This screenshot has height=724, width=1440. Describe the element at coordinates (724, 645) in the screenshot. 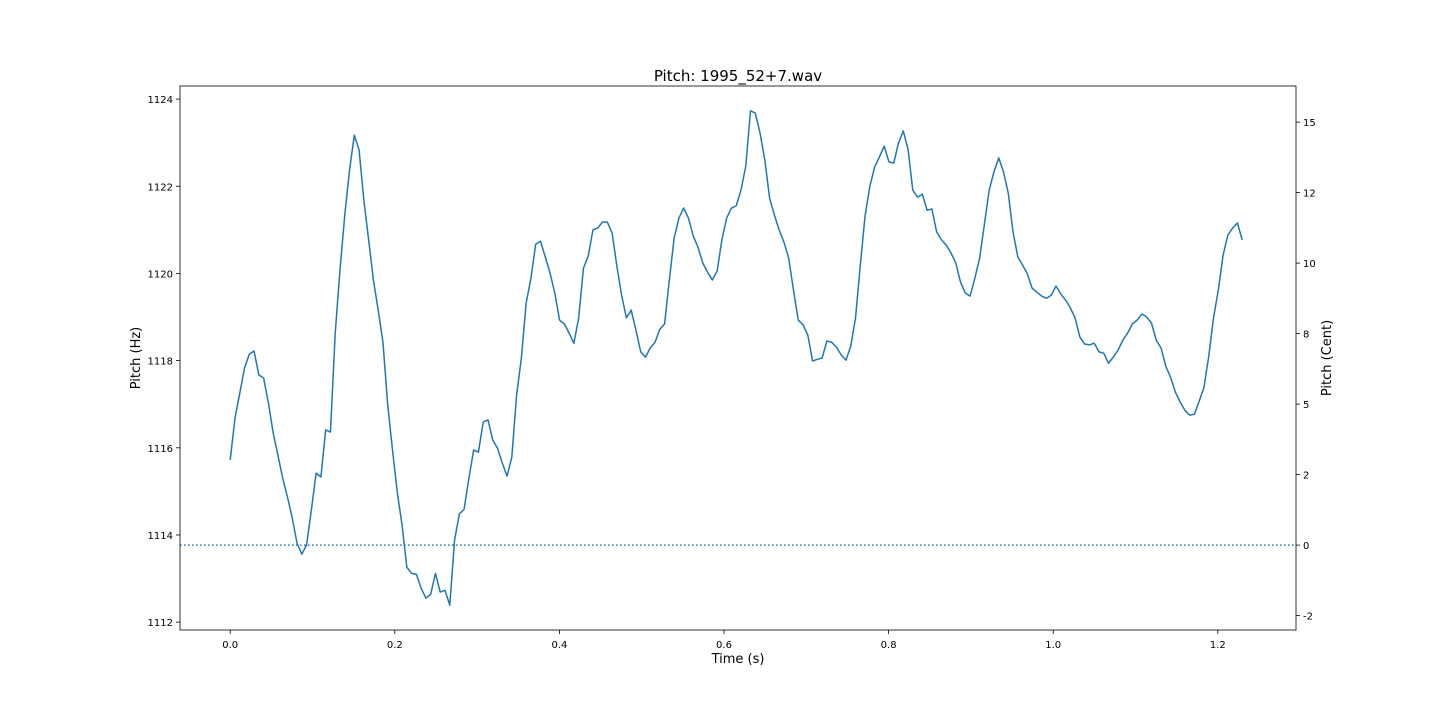

I see `x-tick-label: 0.6` at that location.